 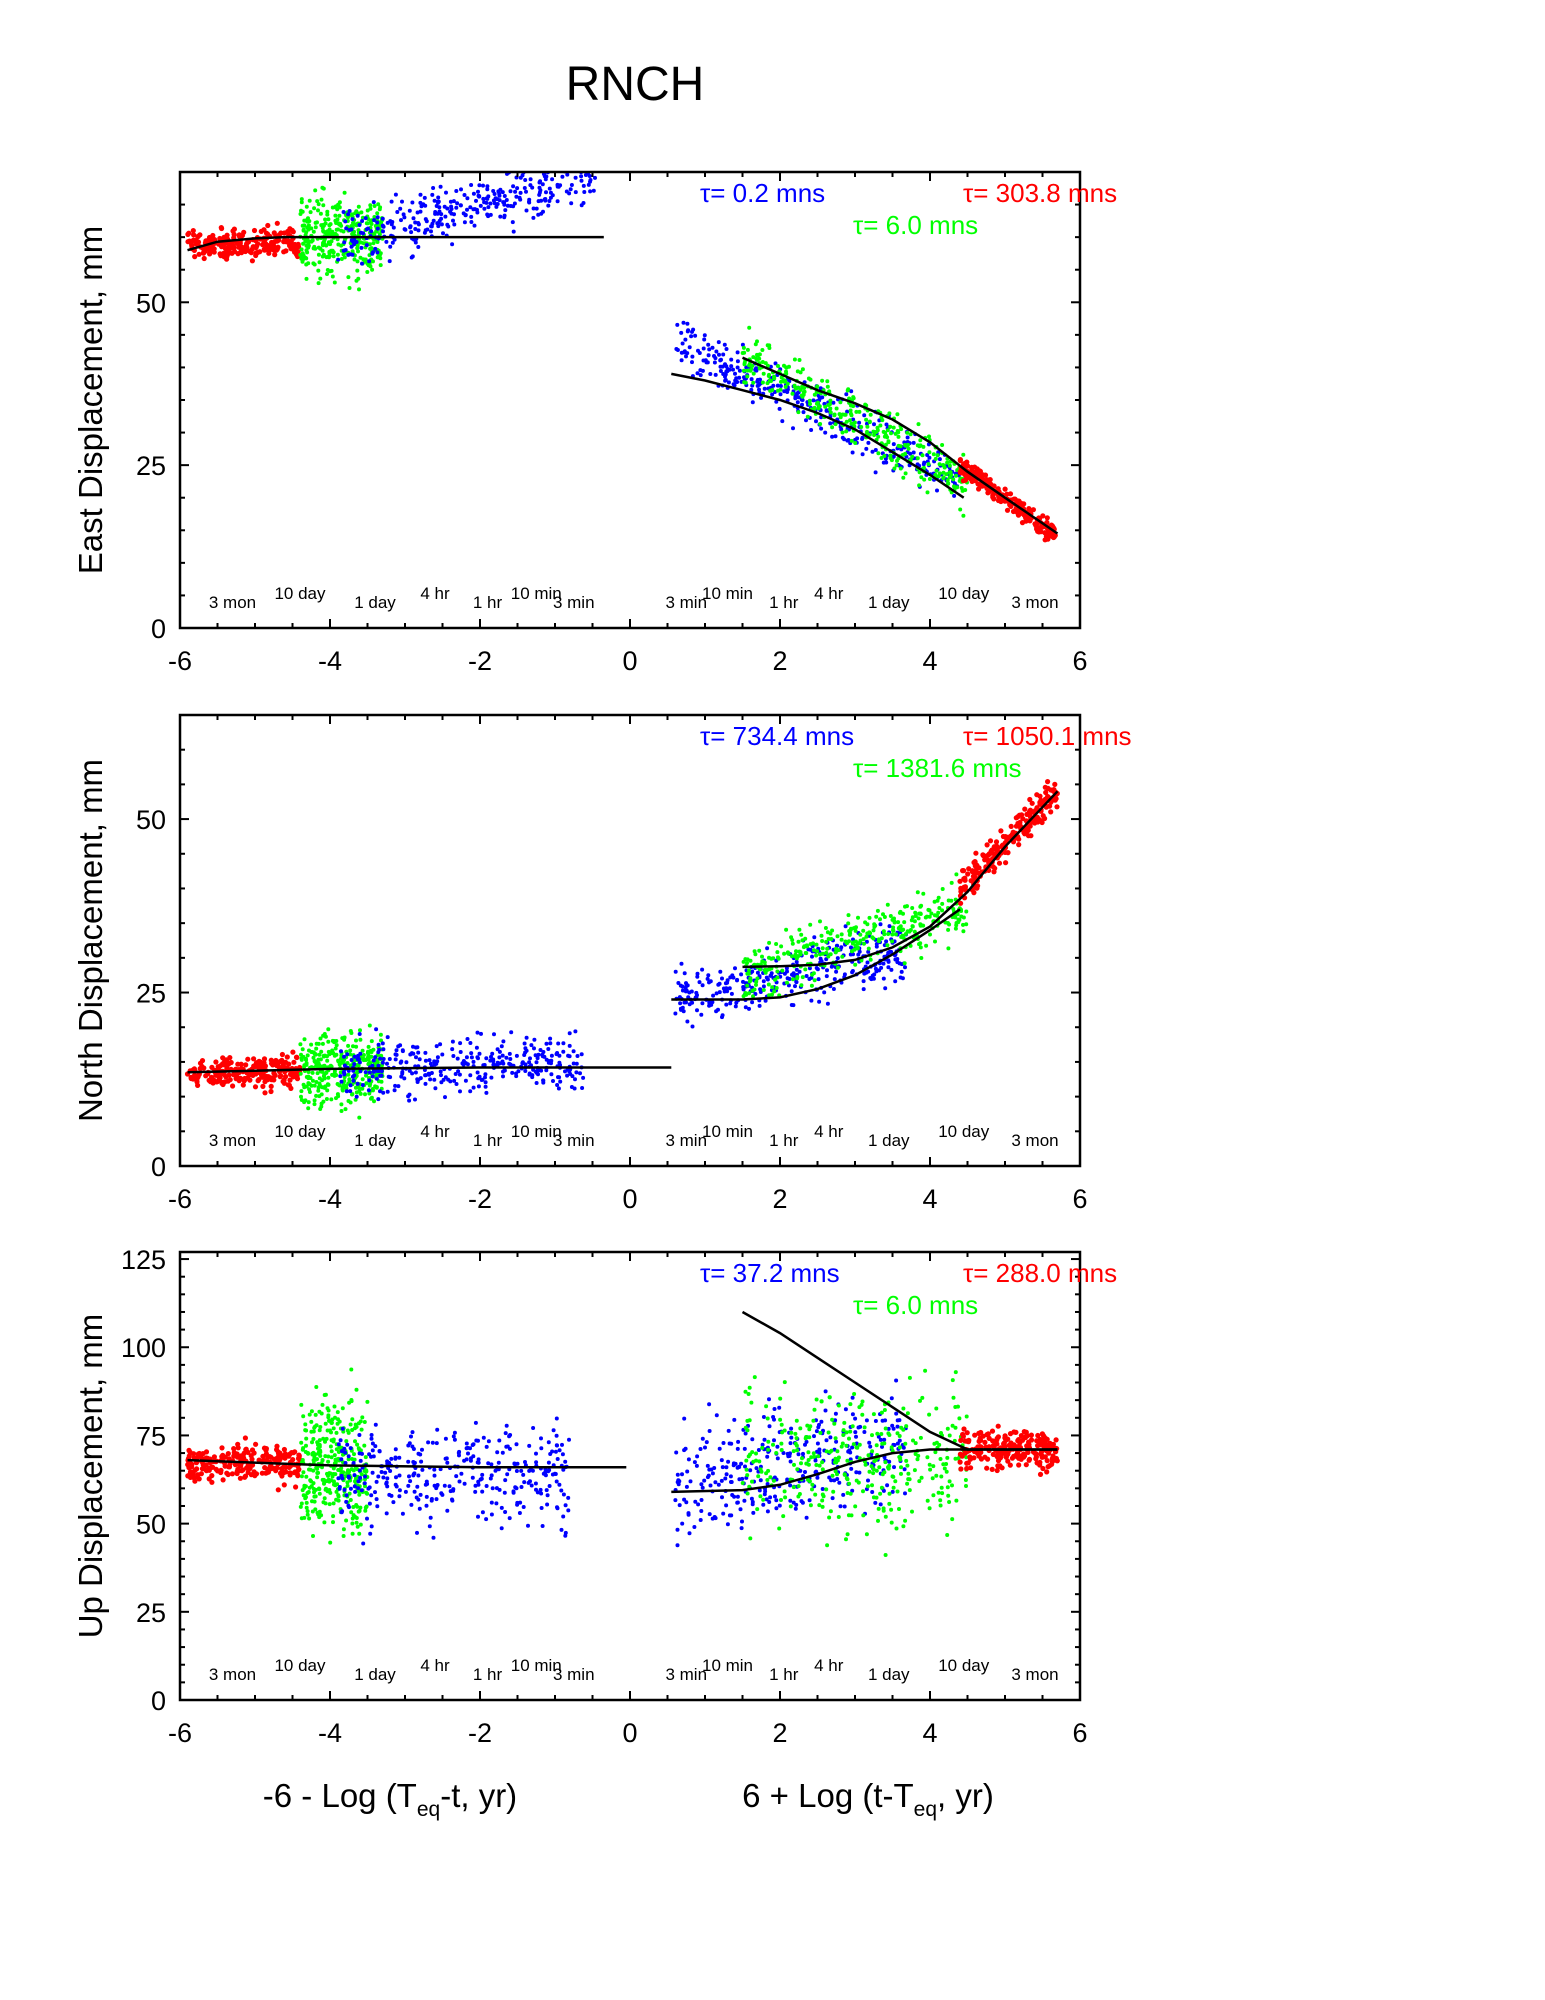 What do you see at coordinates (151, 820) in the screenshot?
I see `y-tick-label: 50` at bounding box center [151, 820].